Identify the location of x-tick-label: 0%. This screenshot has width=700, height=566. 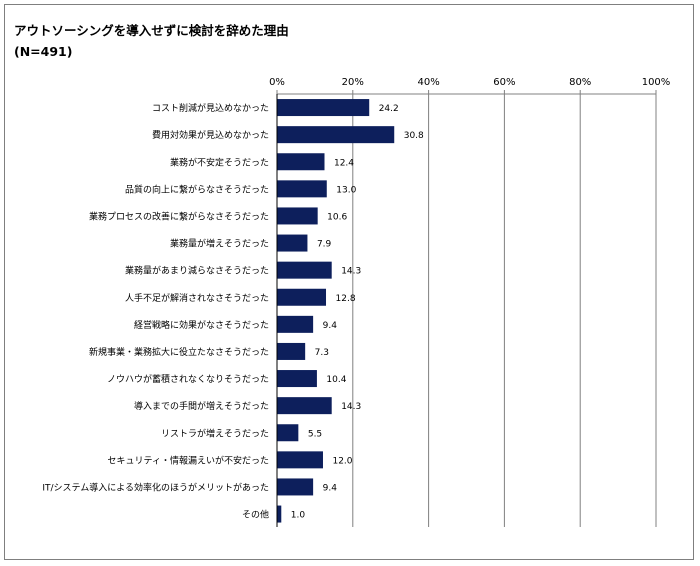
(277, 82).